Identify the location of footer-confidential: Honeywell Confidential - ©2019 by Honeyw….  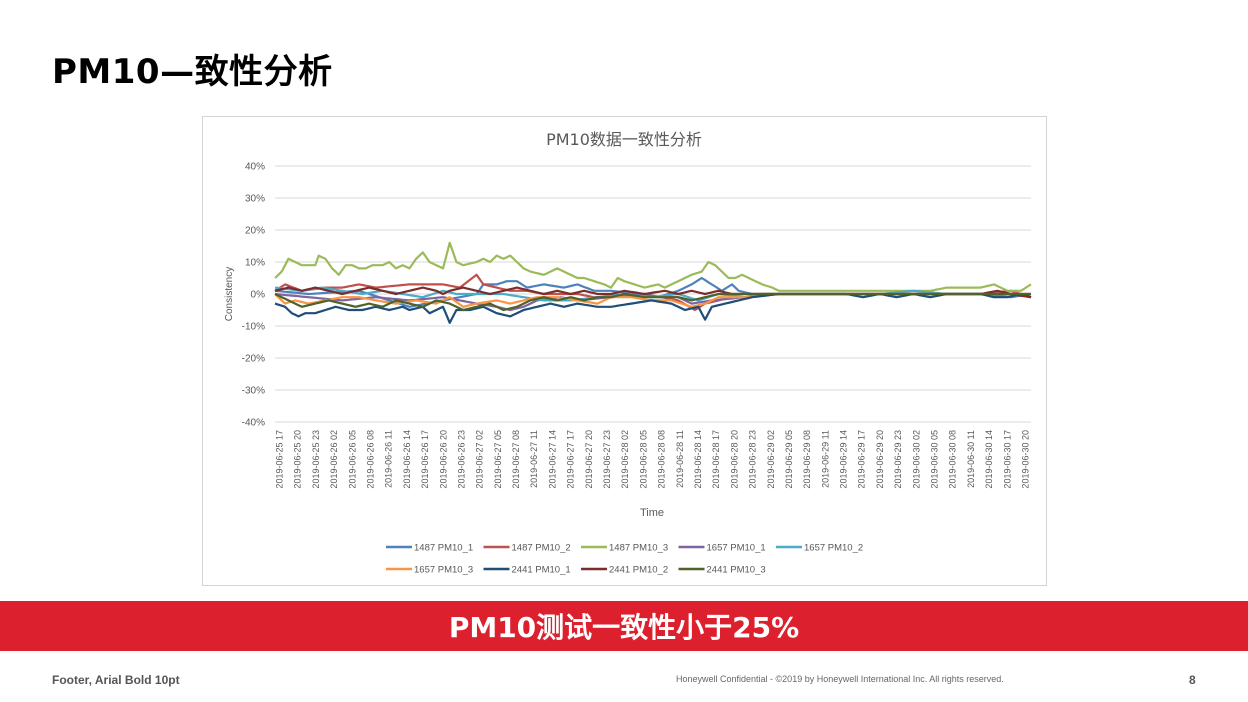
(840, 679).